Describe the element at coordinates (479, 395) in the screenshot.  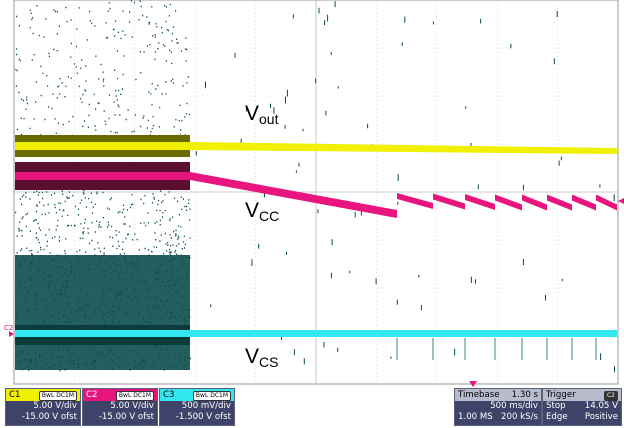
I see `timebase-label: Timebase` at that location.